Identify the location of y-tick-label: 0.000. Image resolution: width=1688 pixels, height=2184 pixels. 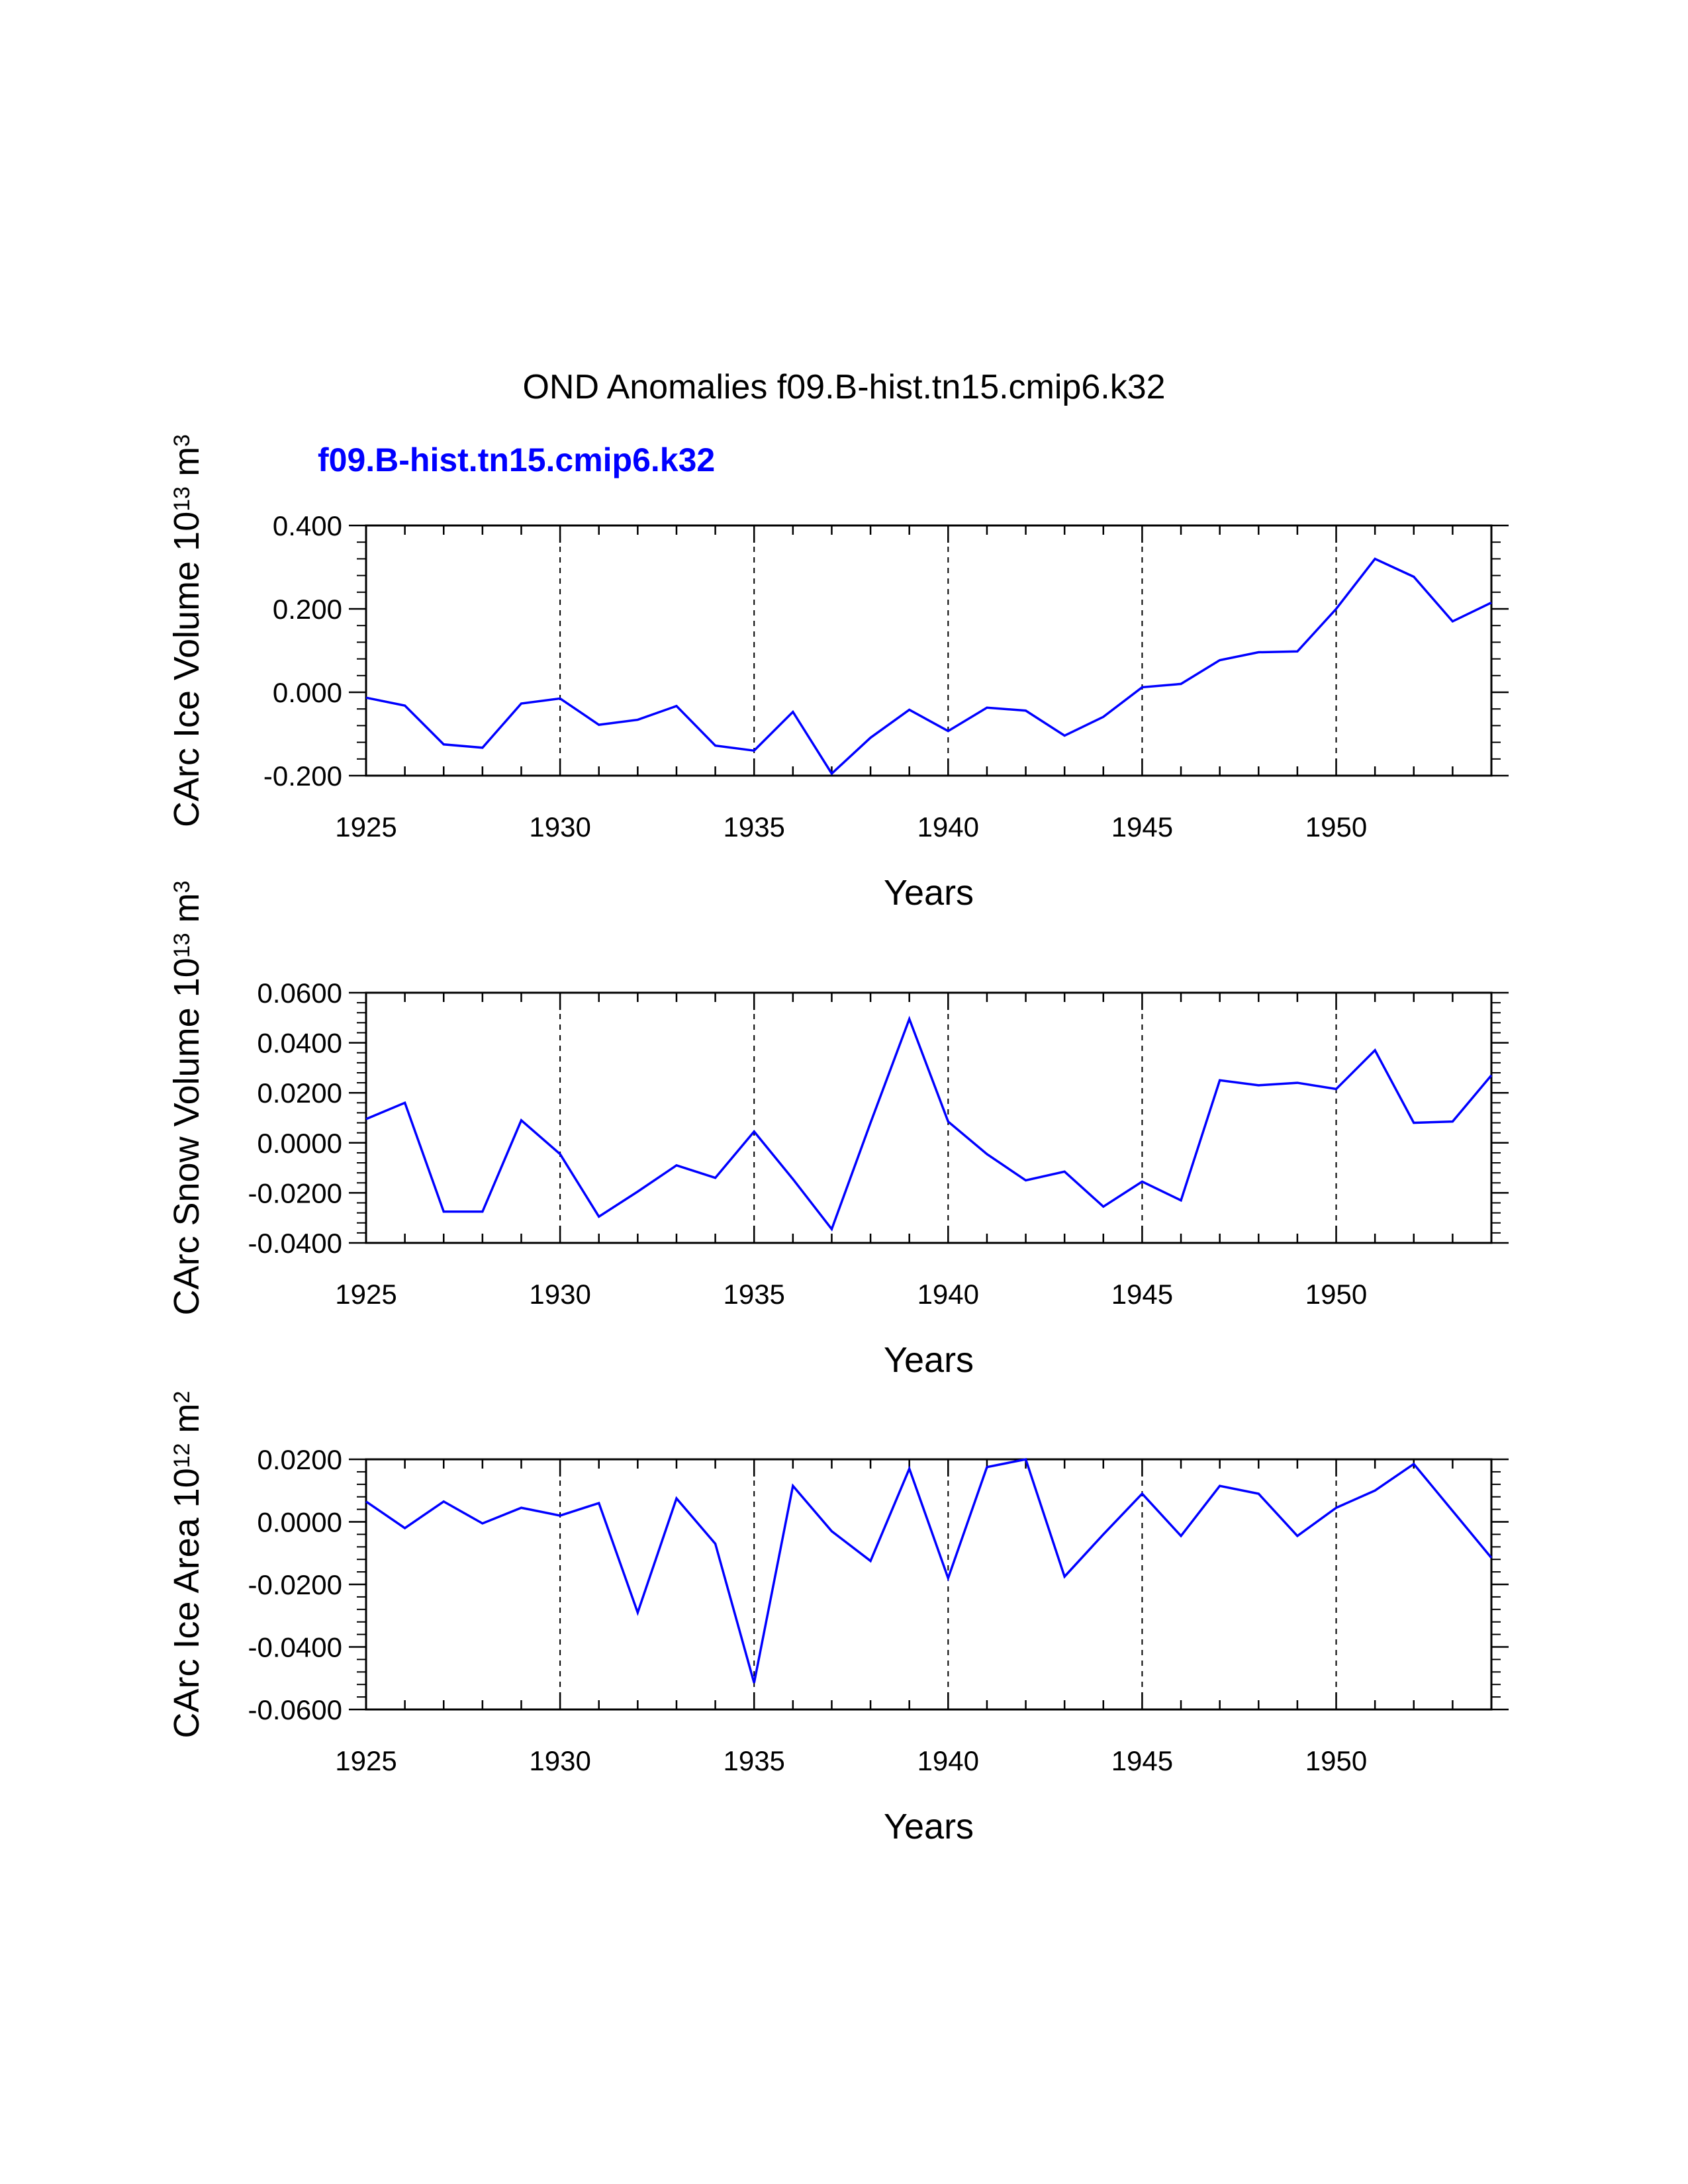
(307, 692).